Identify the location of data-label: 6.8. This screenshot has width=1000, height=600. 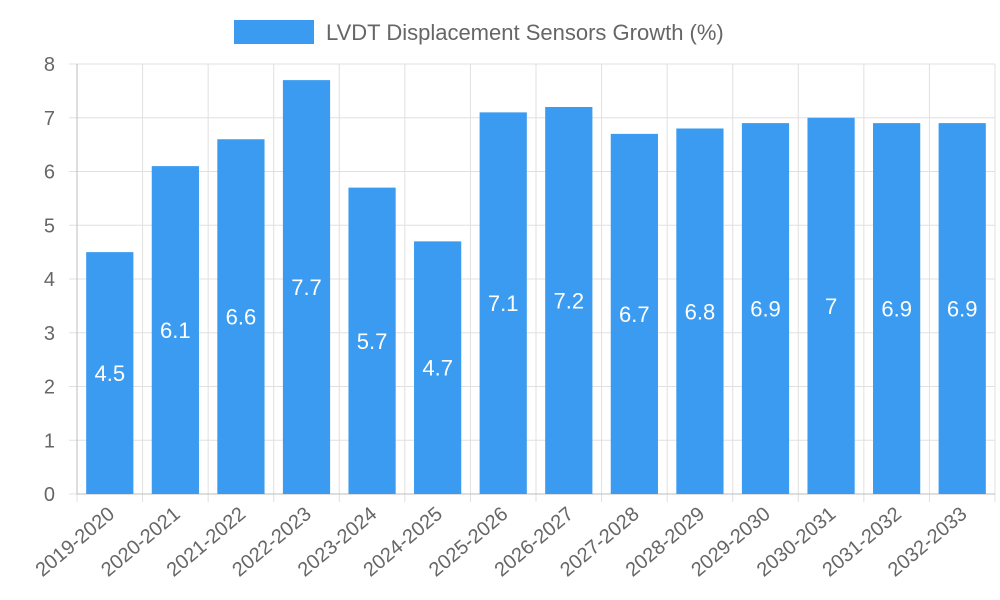
(700, 311).